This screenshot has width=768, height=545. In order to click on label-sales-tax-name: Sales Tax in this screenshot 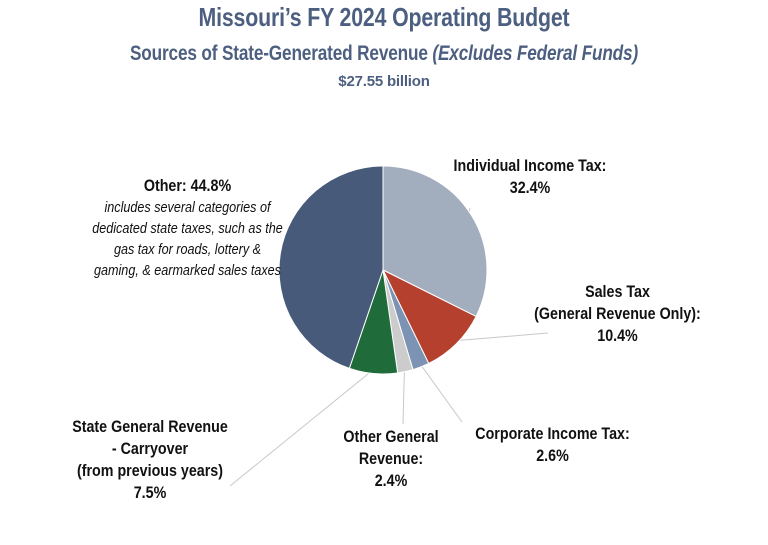, I will do `click(617, 291)`.